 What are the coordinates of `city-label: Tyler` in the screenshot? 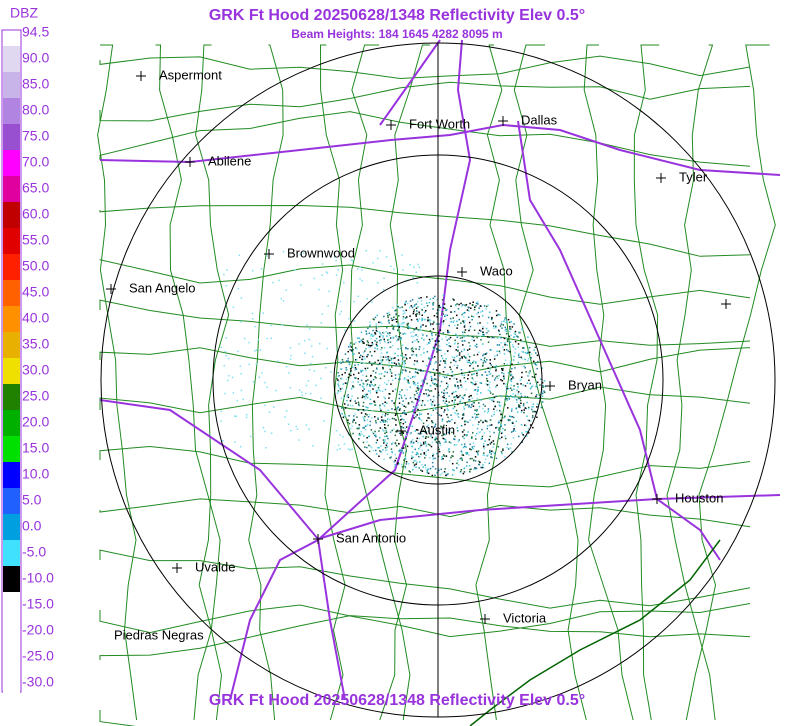 It's located at (693, 176).